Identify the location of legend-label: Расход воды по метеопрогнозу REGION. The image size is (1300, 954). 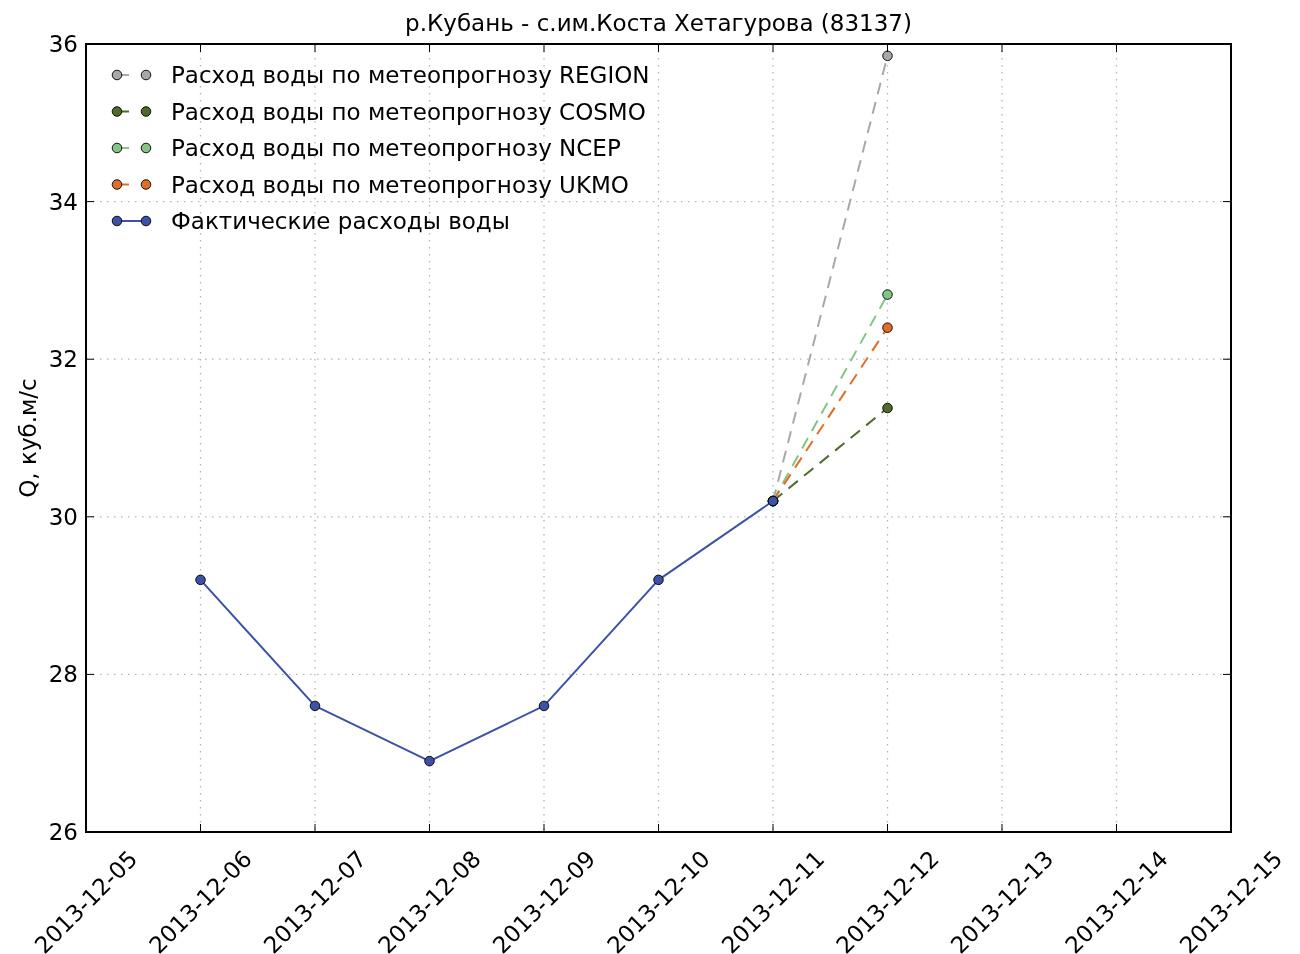
(410, 75).